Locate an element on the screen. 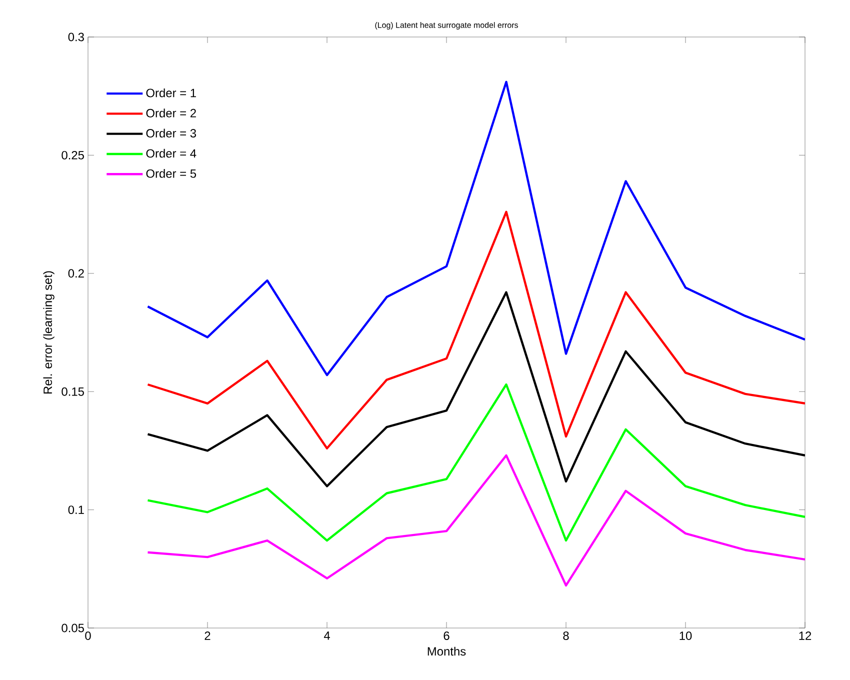 Image resolution: width=850 pixels, height=680 pixels. x-tick-label: 10 is located at coordinates (686, 636).